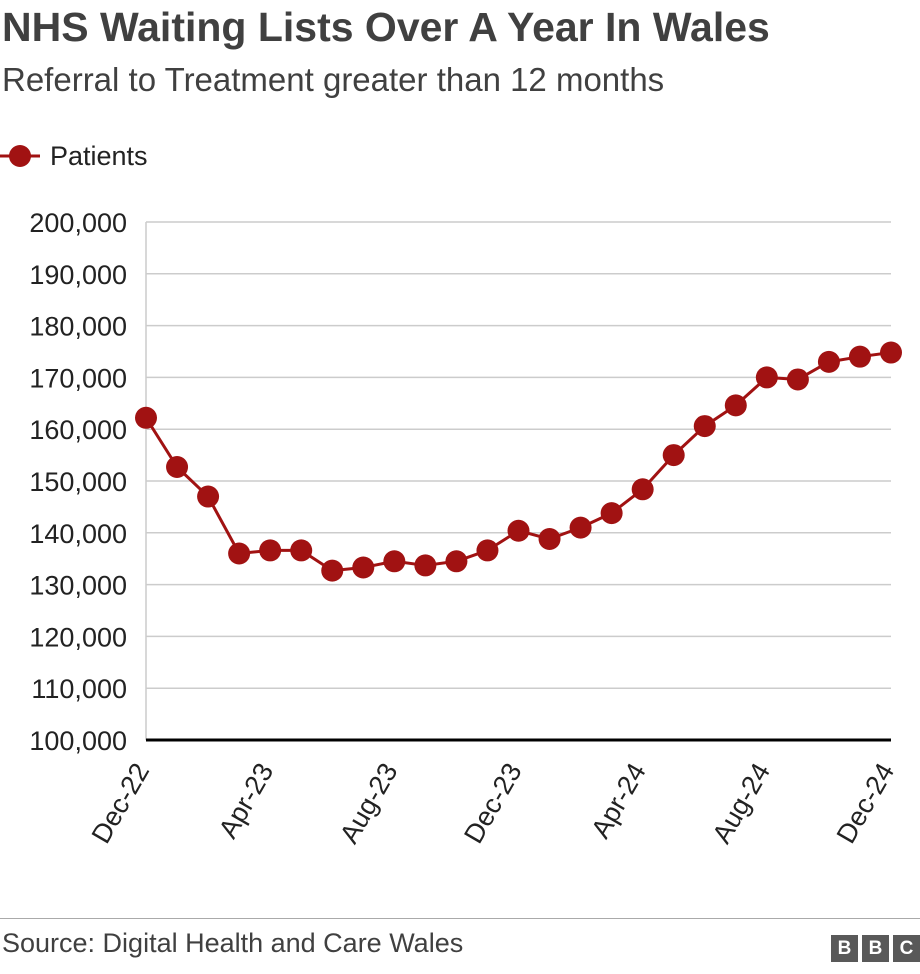  What do you see at coordinates (78, 327) in the screenshot?
I see `y-tick-label: 180,000` at bounding box center [78, 327].